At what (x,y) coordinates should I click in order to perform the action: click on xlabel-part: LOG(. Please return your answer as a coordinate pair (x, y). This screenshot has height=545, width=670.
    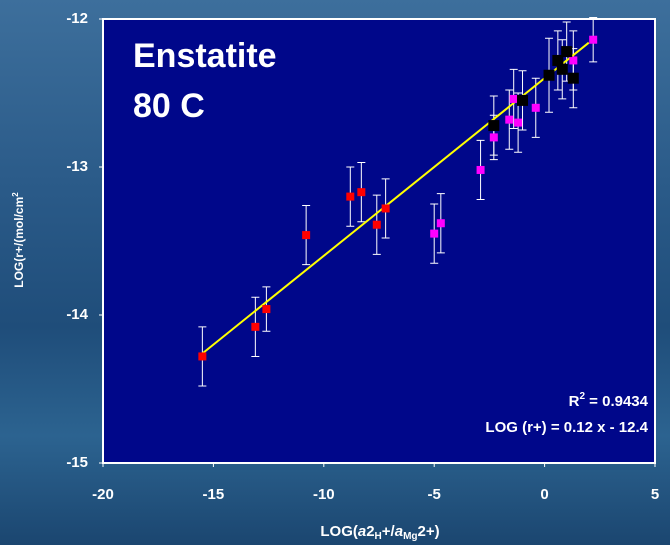
    Looking at the image, I should click on (339, 531).